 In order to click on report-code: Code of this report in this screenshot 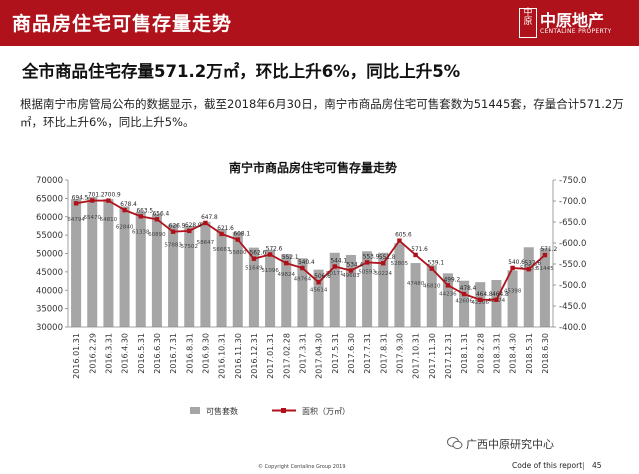, I will do `click(547, 465)`.